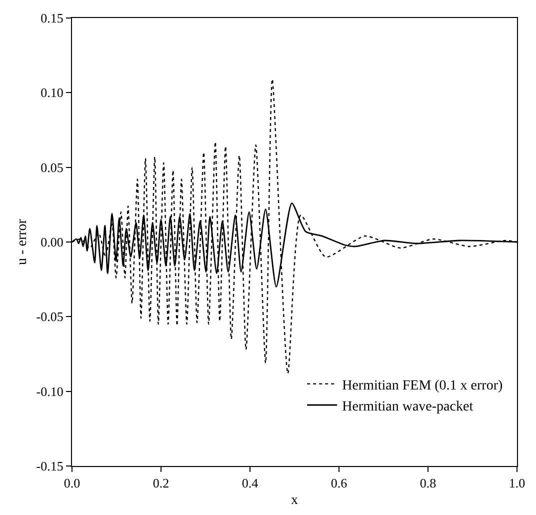 Image resolution: width=536 pixels, height=515 pixels. What do you see at coordinates (72, 483) in the screenshot?
I see `x-tick-label: 0.0` at bounding box center [72, 483].